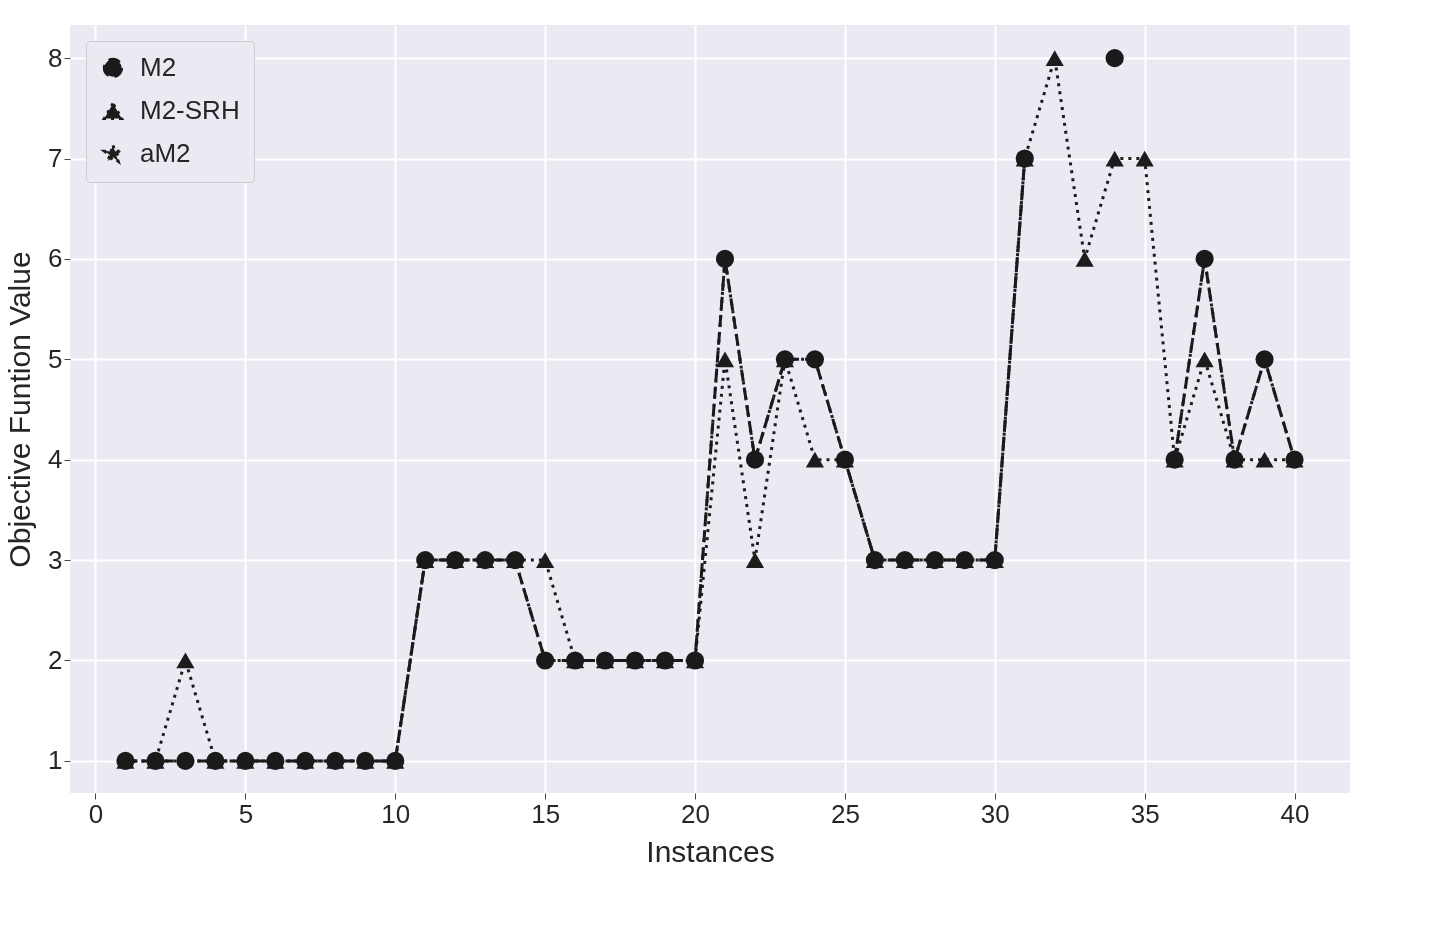 This screenshot has height=947, width=1448. Describe the element at coordinates (158, 67) in the screenshot. I see `legend-label: M2` at that location.